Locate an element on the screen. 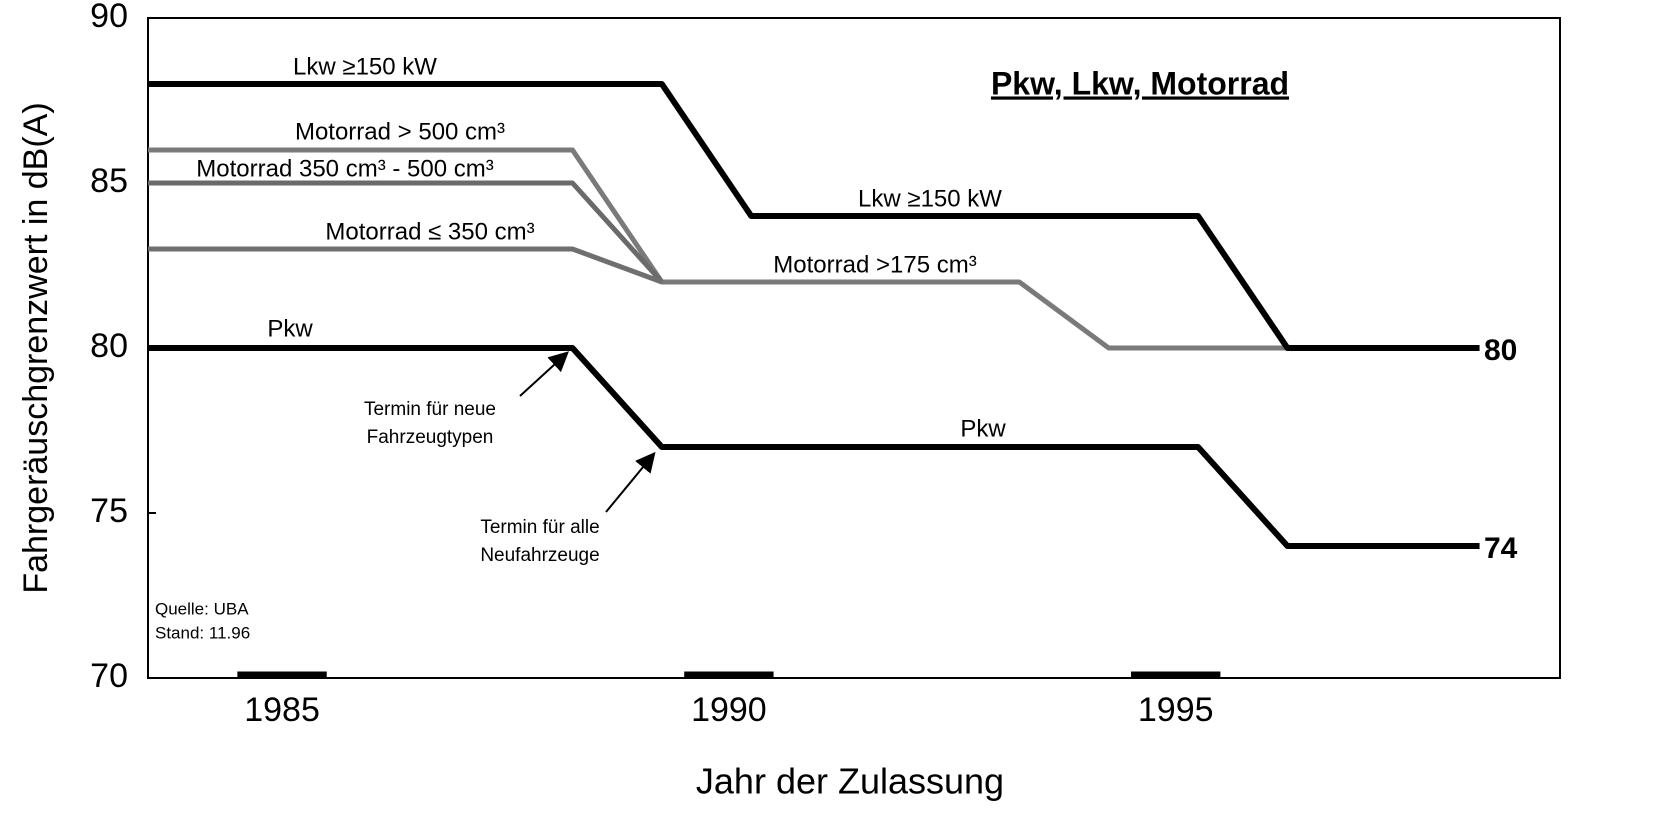  series-label: Motorrad ≤ 350 cm³ is located at coordinates (429, 231).